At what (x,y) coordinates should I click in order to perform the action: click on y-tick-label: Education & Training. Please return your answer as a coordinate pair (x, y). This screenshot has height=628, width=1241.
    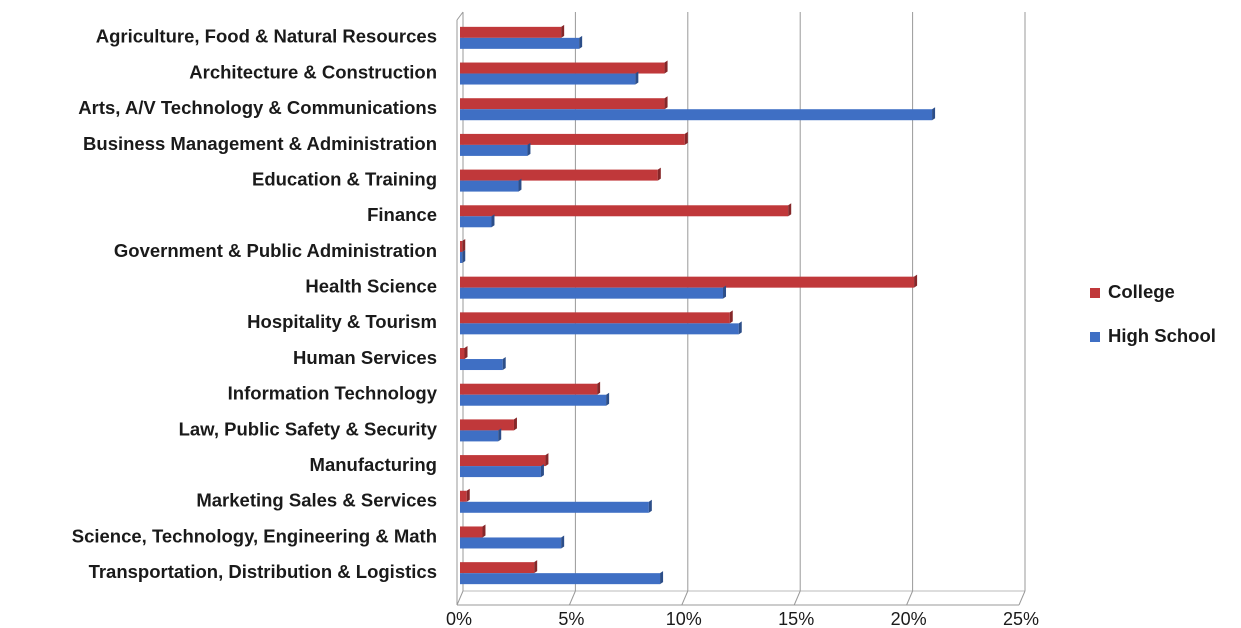
    Looking at the image, I should click on (344, 178).